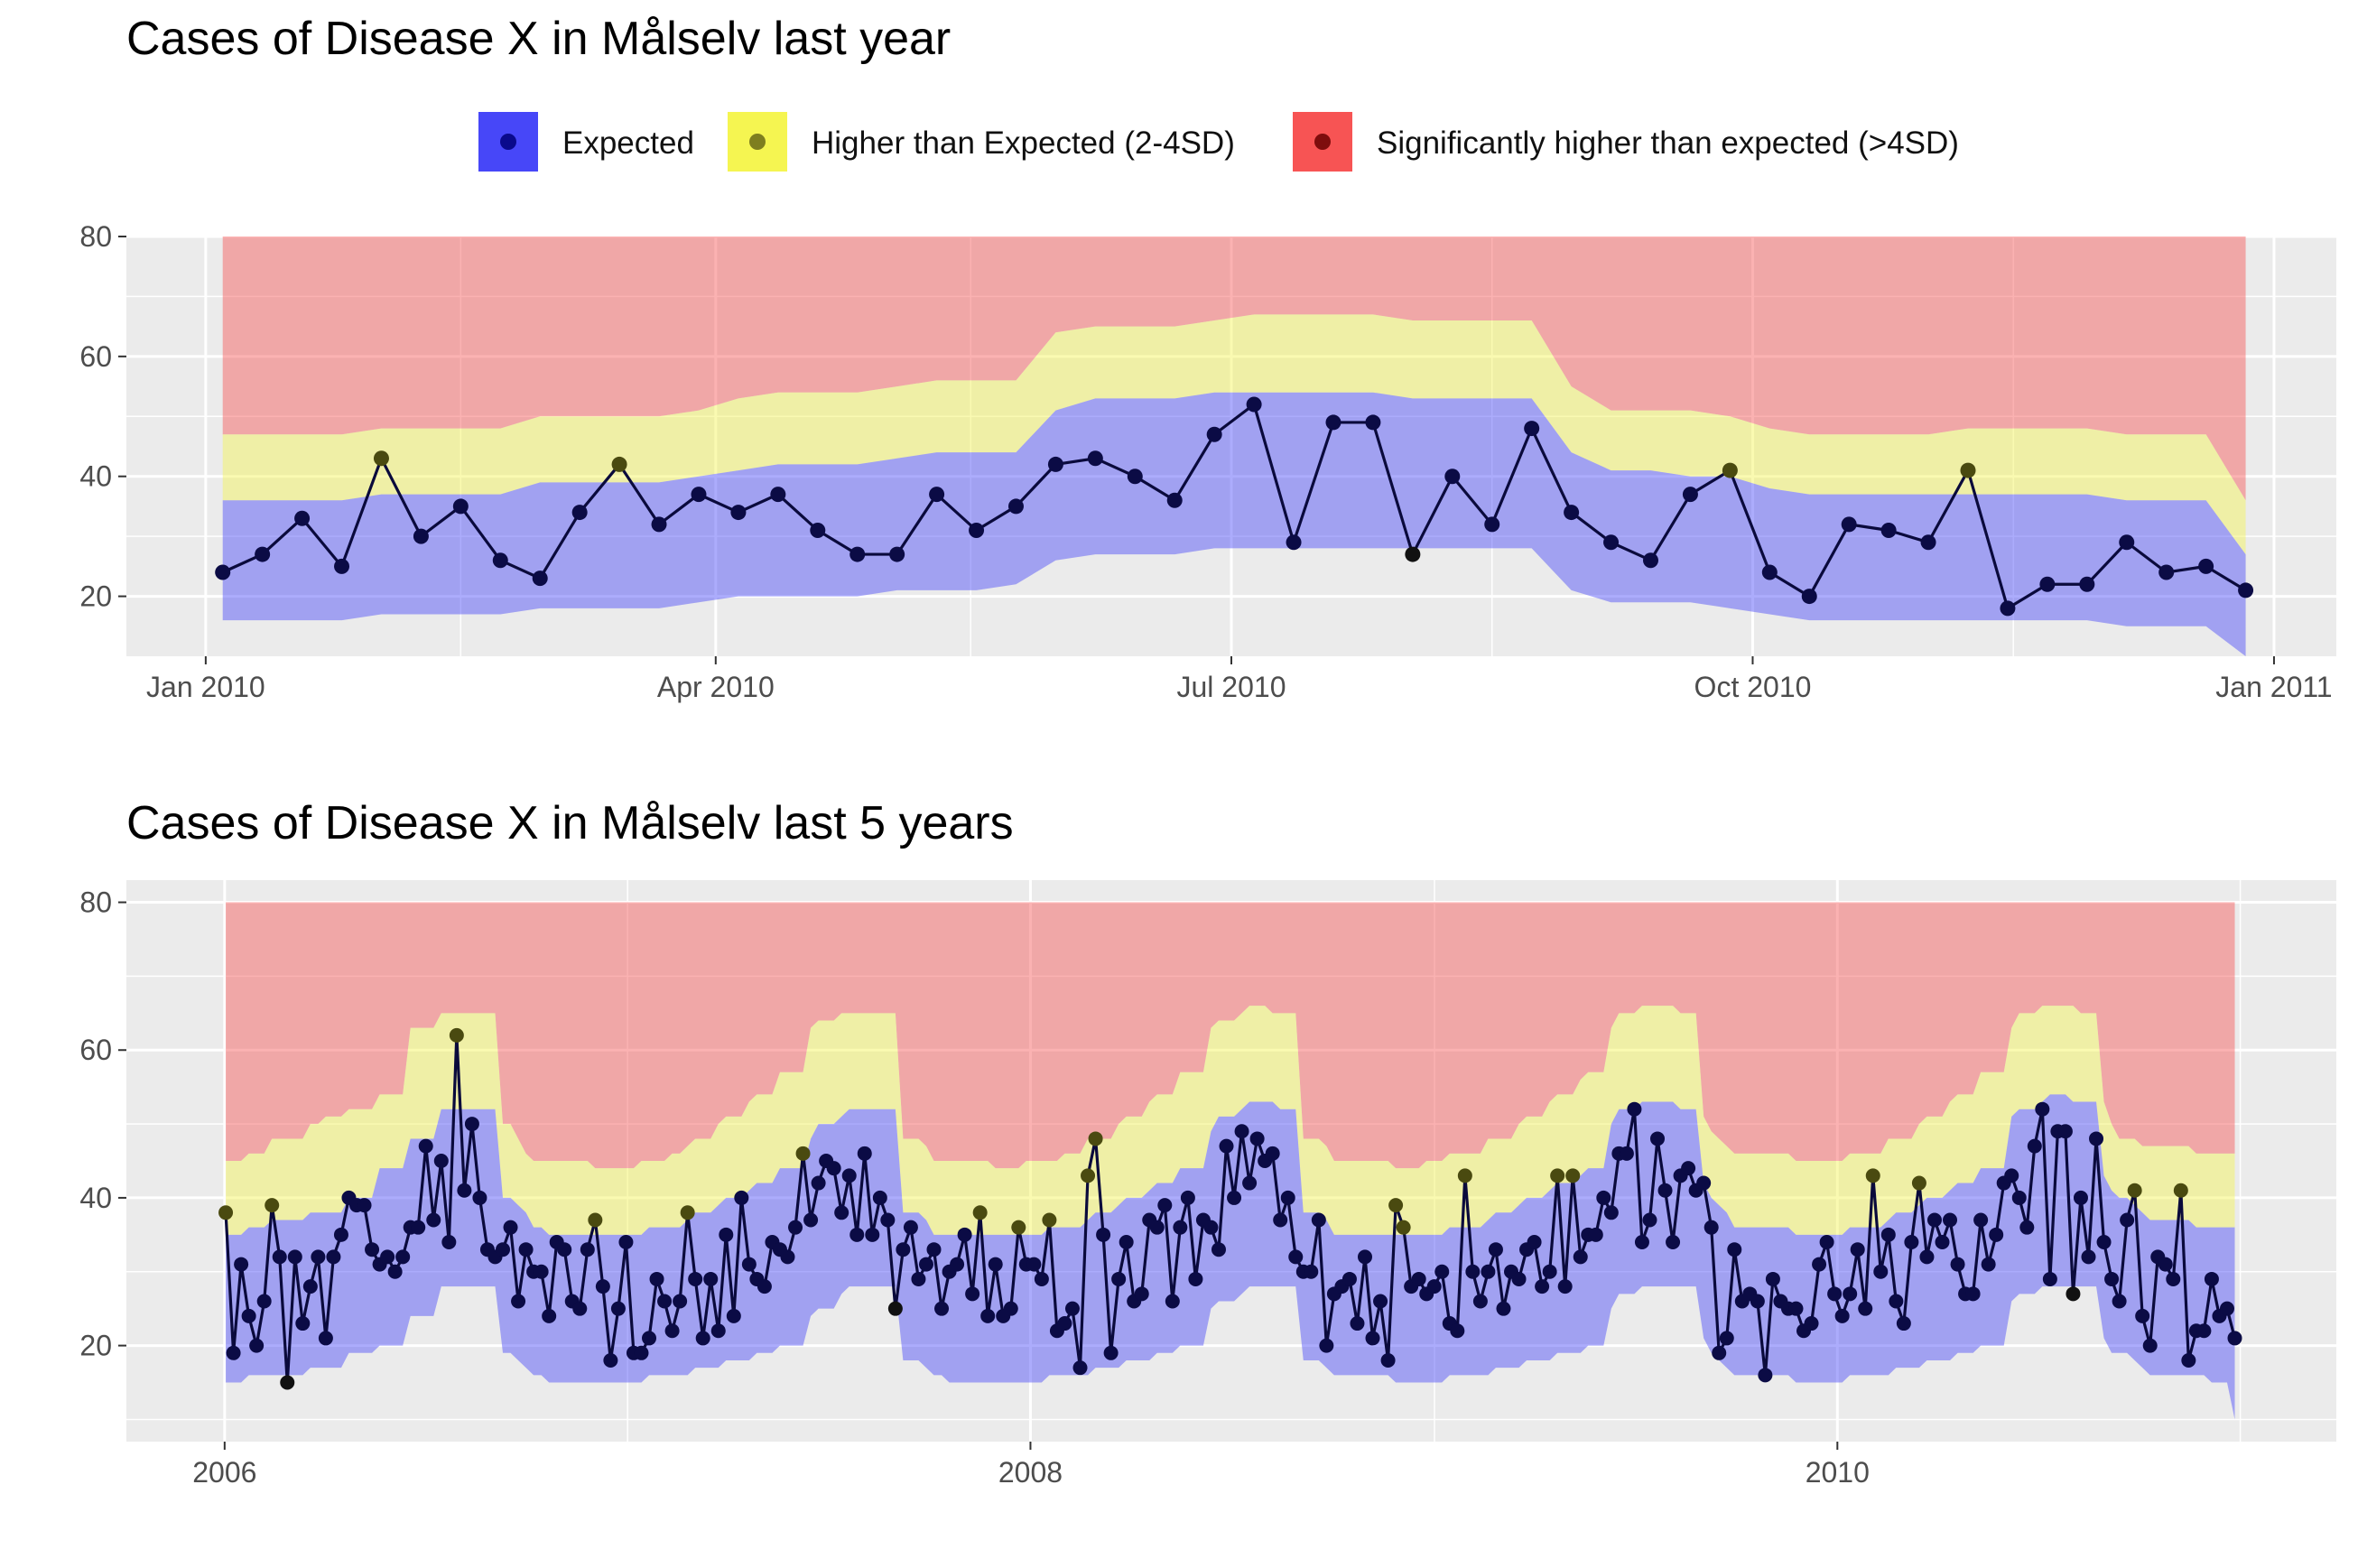 This screenshot has height=1568, width=2358. Describe the element at coordinates (757, 142) in the screenshot. I see `legend-dot-higher` at that location.